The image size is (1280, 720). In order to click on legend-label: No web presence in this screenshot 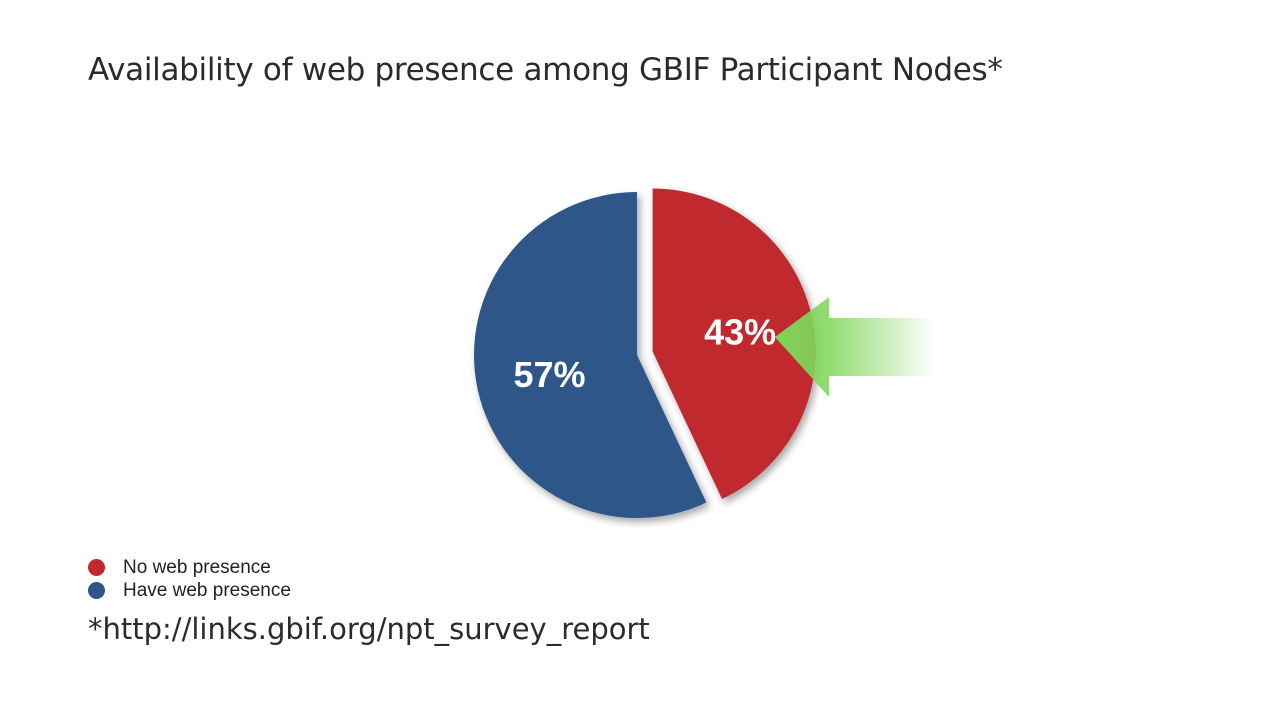, I will do `click(197, 567)`.